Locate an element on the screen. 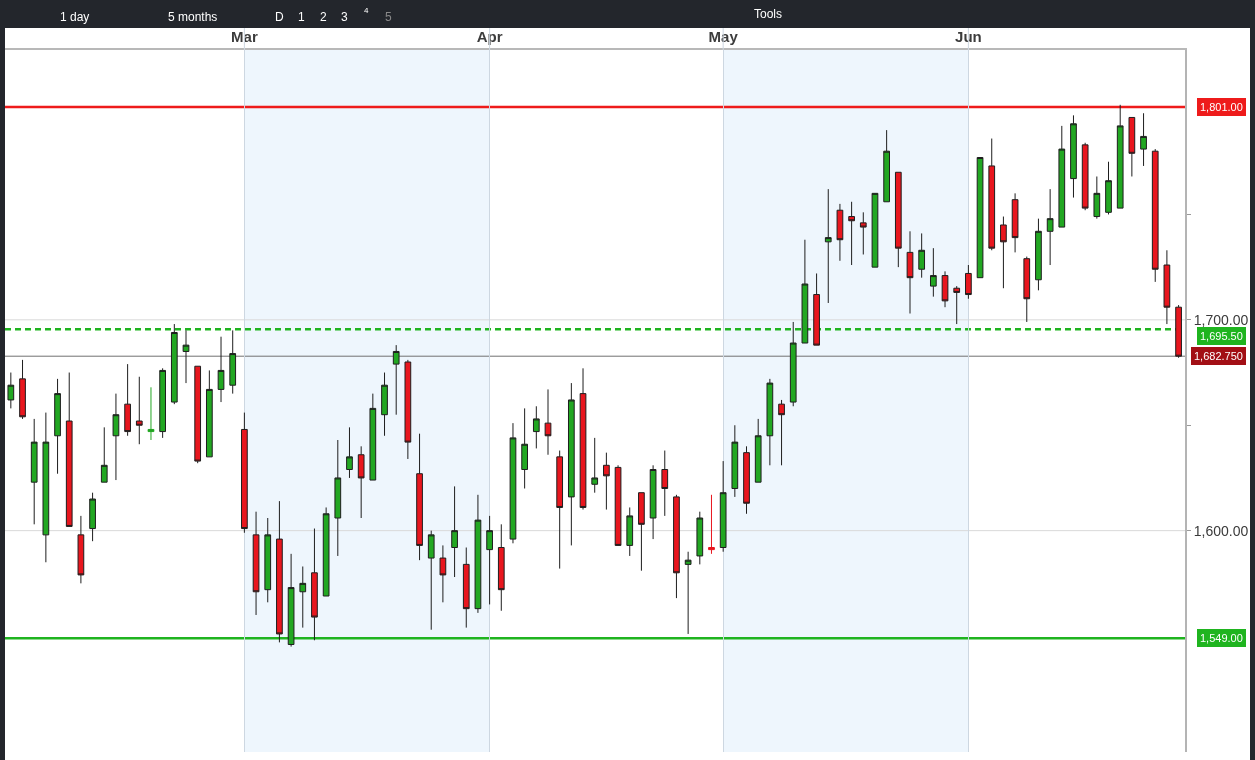 The height and width of the screenshot is (760, 1255). text: 1 is located at coordinates (301, 17).